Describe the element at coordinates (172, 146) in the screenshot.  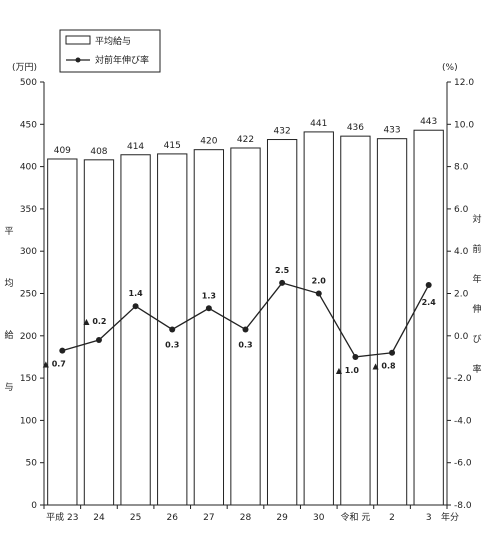
I see `bar-value-label: 415` at that location.